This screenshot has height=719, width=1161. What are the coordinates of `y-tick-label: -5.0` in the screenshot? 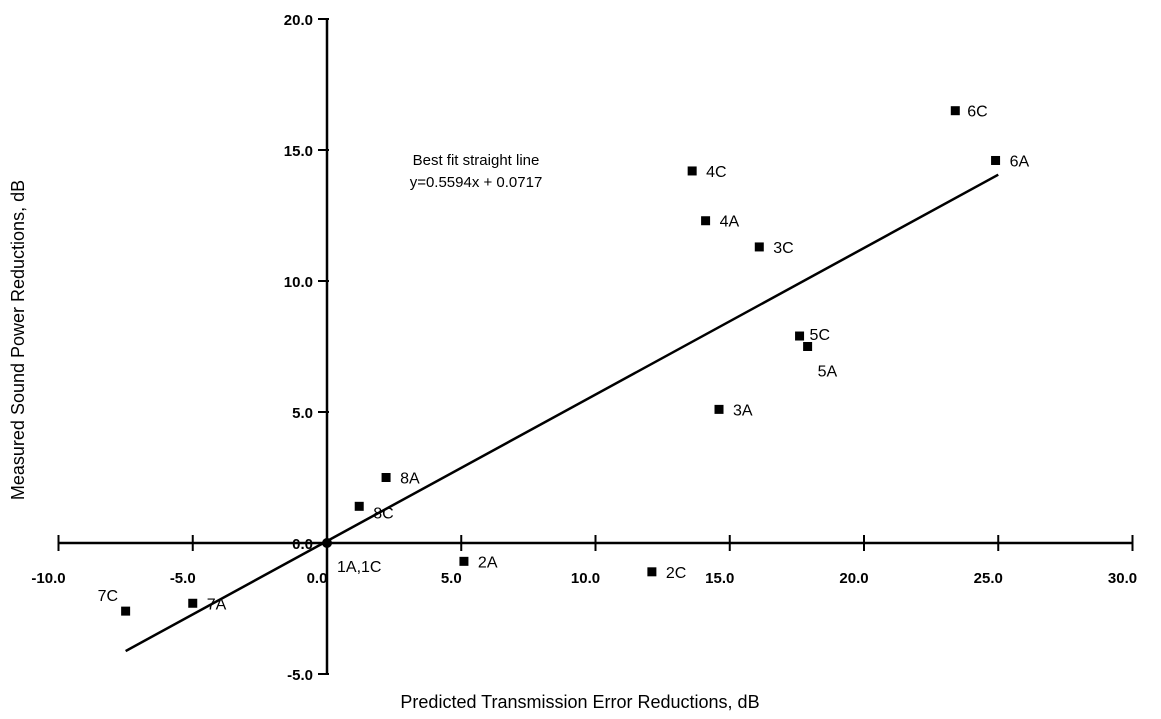 It's located at (300, 675).